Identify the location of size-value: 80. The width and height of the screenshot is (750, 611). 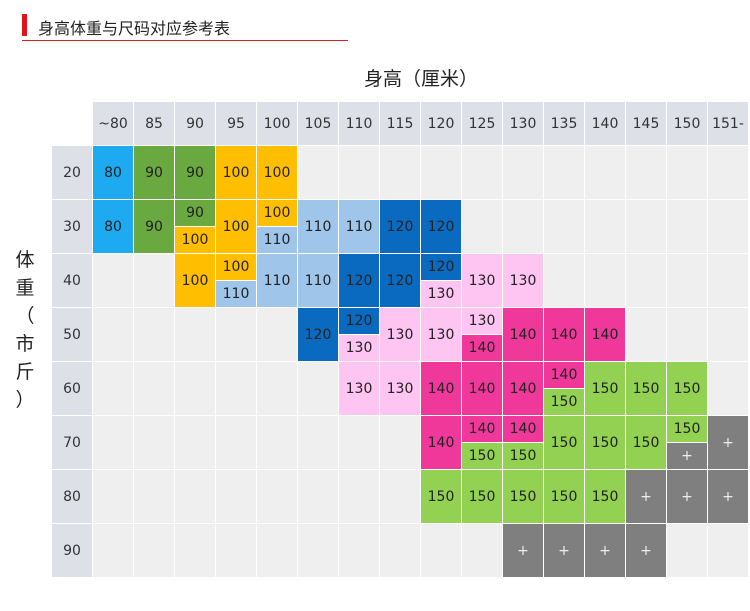
(113, 226).